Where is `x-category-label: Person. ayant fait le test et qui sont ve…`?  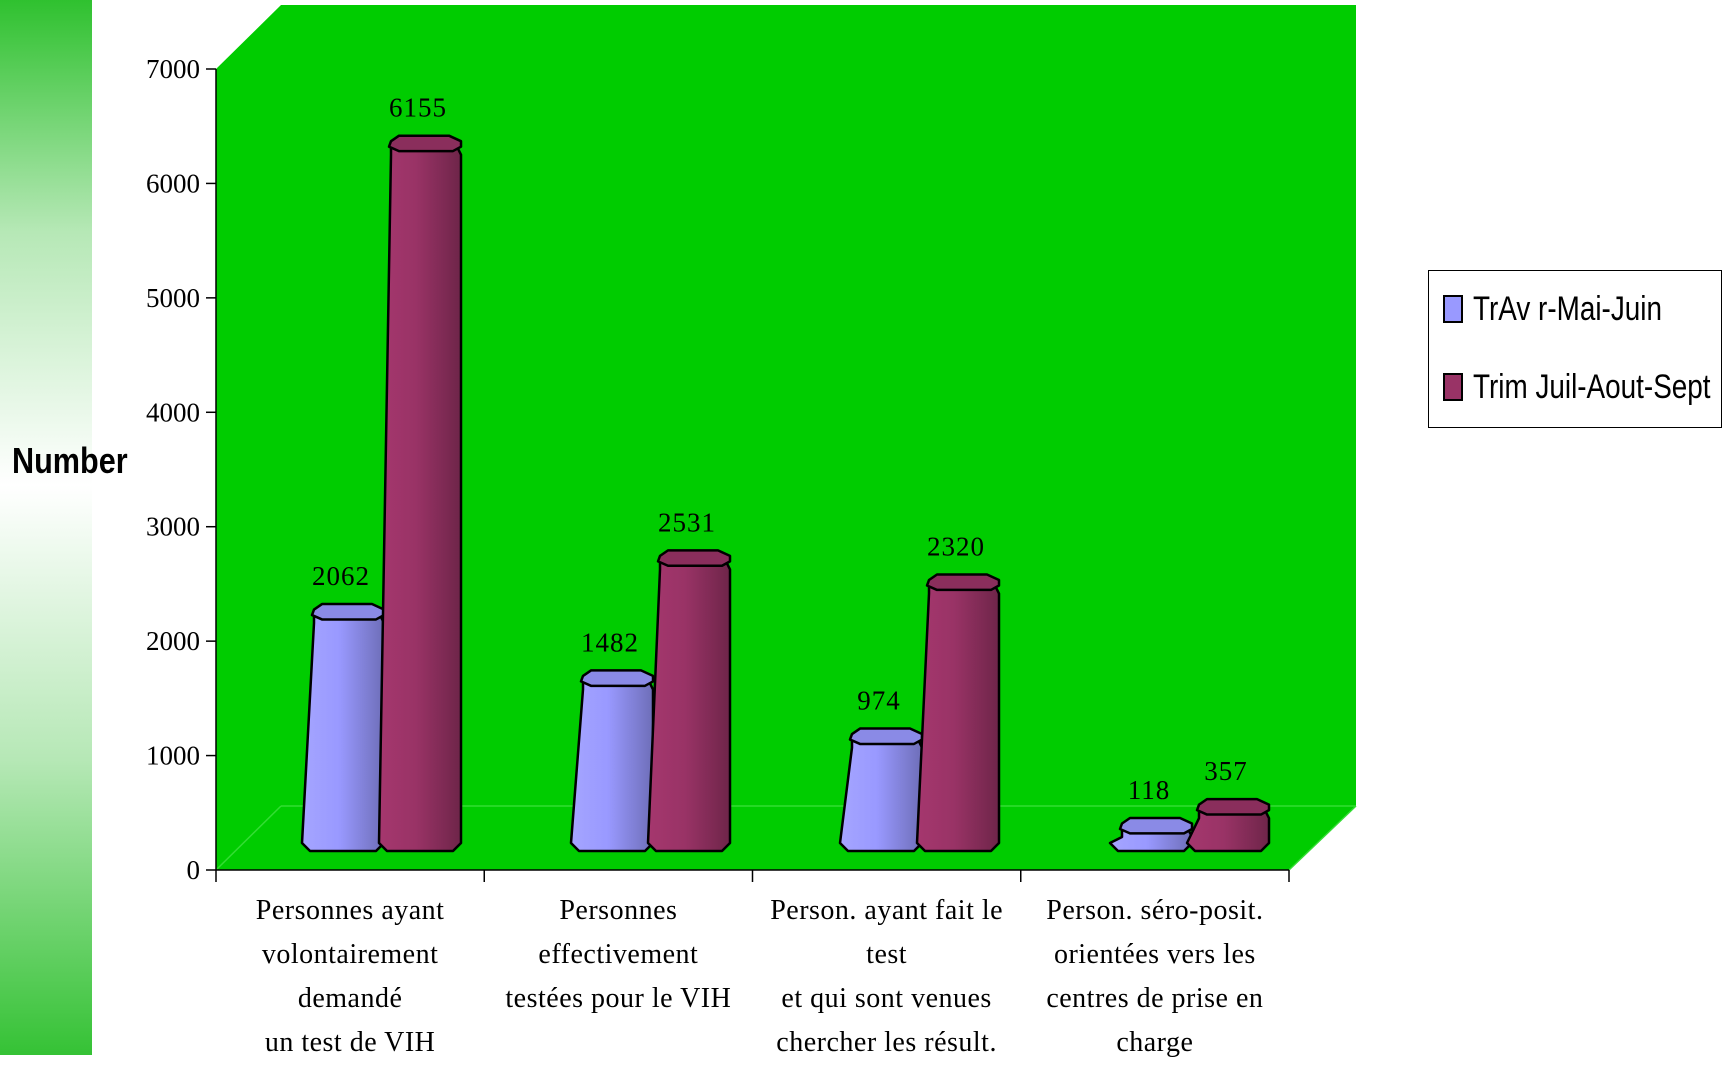
x-category-label: Person. ayant fait le test et qui sont ve… is located at coordinates (887, 977).